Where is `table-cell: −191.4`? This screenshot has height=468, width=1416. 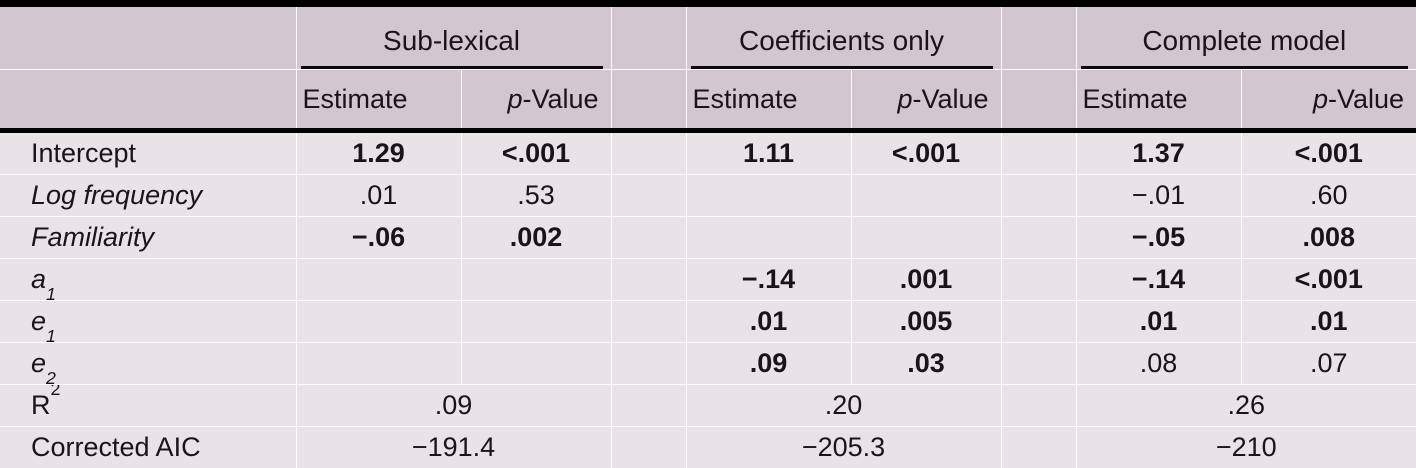
table-cell: −191.4 is located at coordinates (454, 447).